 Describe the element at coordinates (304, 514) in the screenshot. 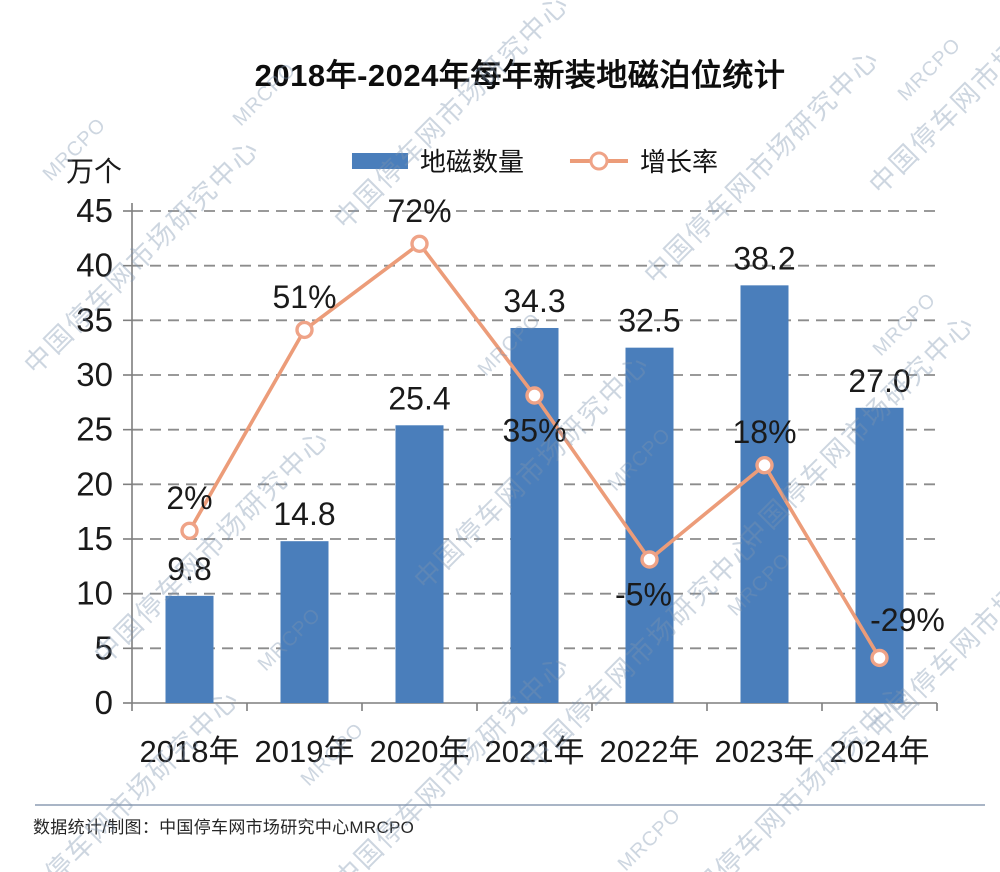

I see `bar-value-label: 14.8` at that location.